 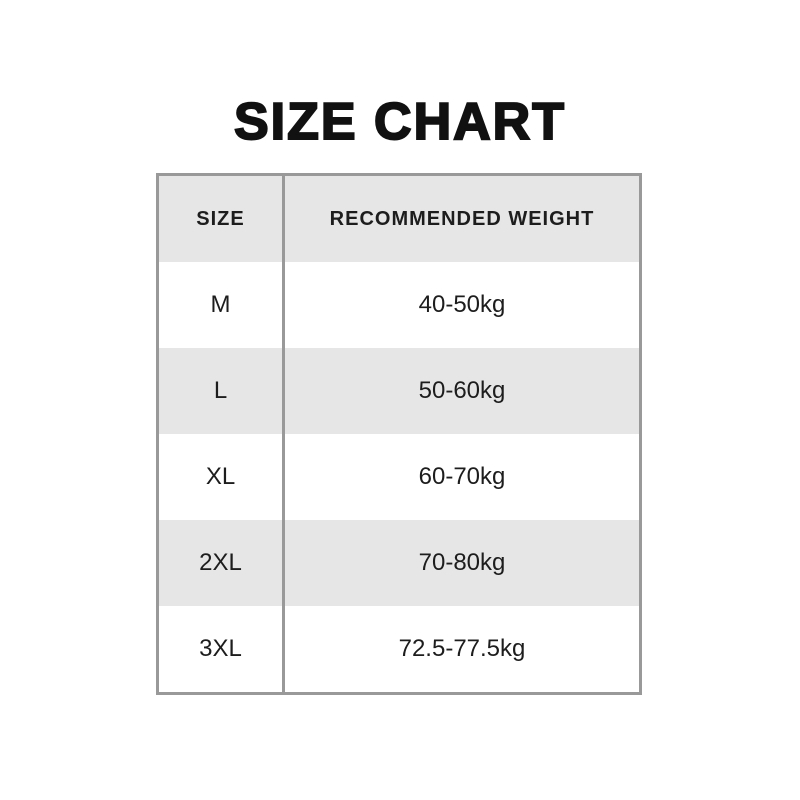 What do you see at coordinates (220, 562) in the screenshot?
I see `size-cell: 2XL` at bounding box center [220, 562].